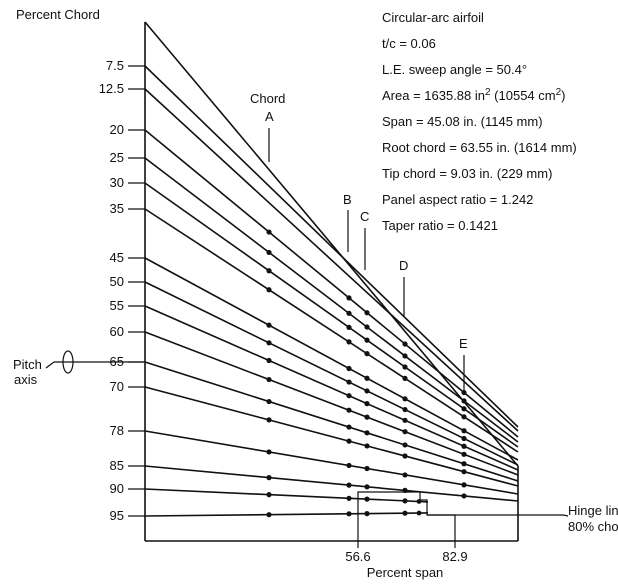 The image size is (618, 584). What do you see at coordinates (117, 208) in the screenshot?
I see `chord-tick-label-5: 35` at bounding box center [117, 208].